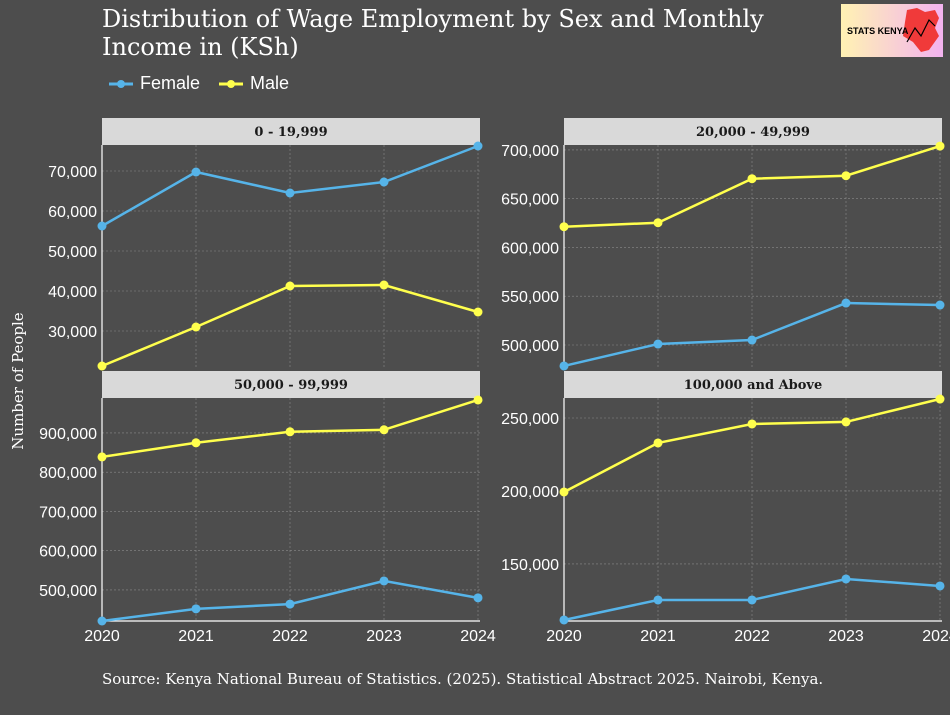 The height and width of the screenshot is (715, 950). What do you see at coordinates (530, 419) in the screenshot?
I see `y-tick-label: 250,000` at bounding box center [530, 419].